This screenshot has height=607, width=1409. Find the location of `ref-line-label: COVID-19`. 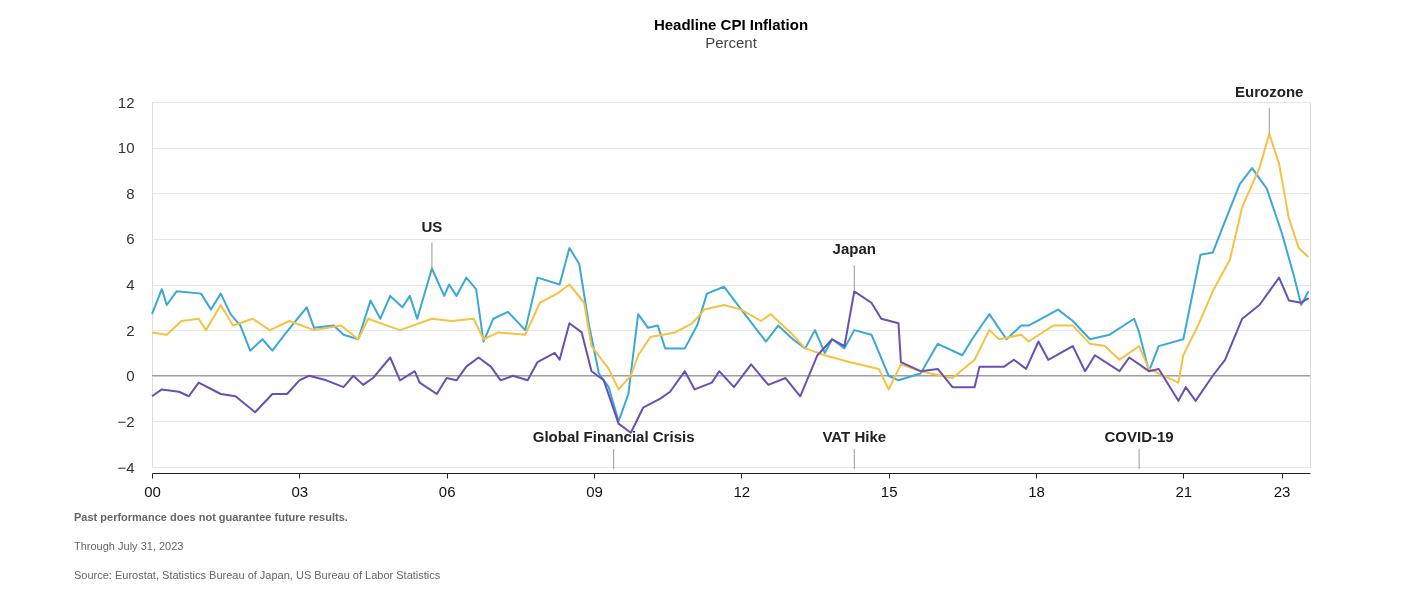

ref-line-label: COVID-19 is located at coordinates (1139, 436).